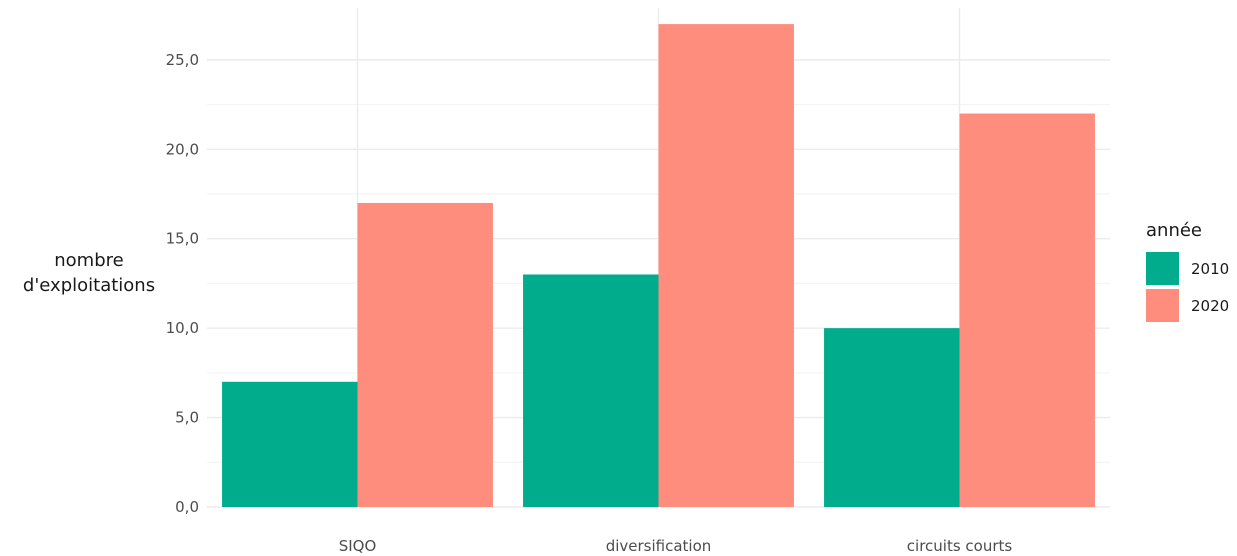  What do you see at coordinates (290, 444) in the screenshot?
I see `bar-2010-siqo` at bounding box center [290, 444].